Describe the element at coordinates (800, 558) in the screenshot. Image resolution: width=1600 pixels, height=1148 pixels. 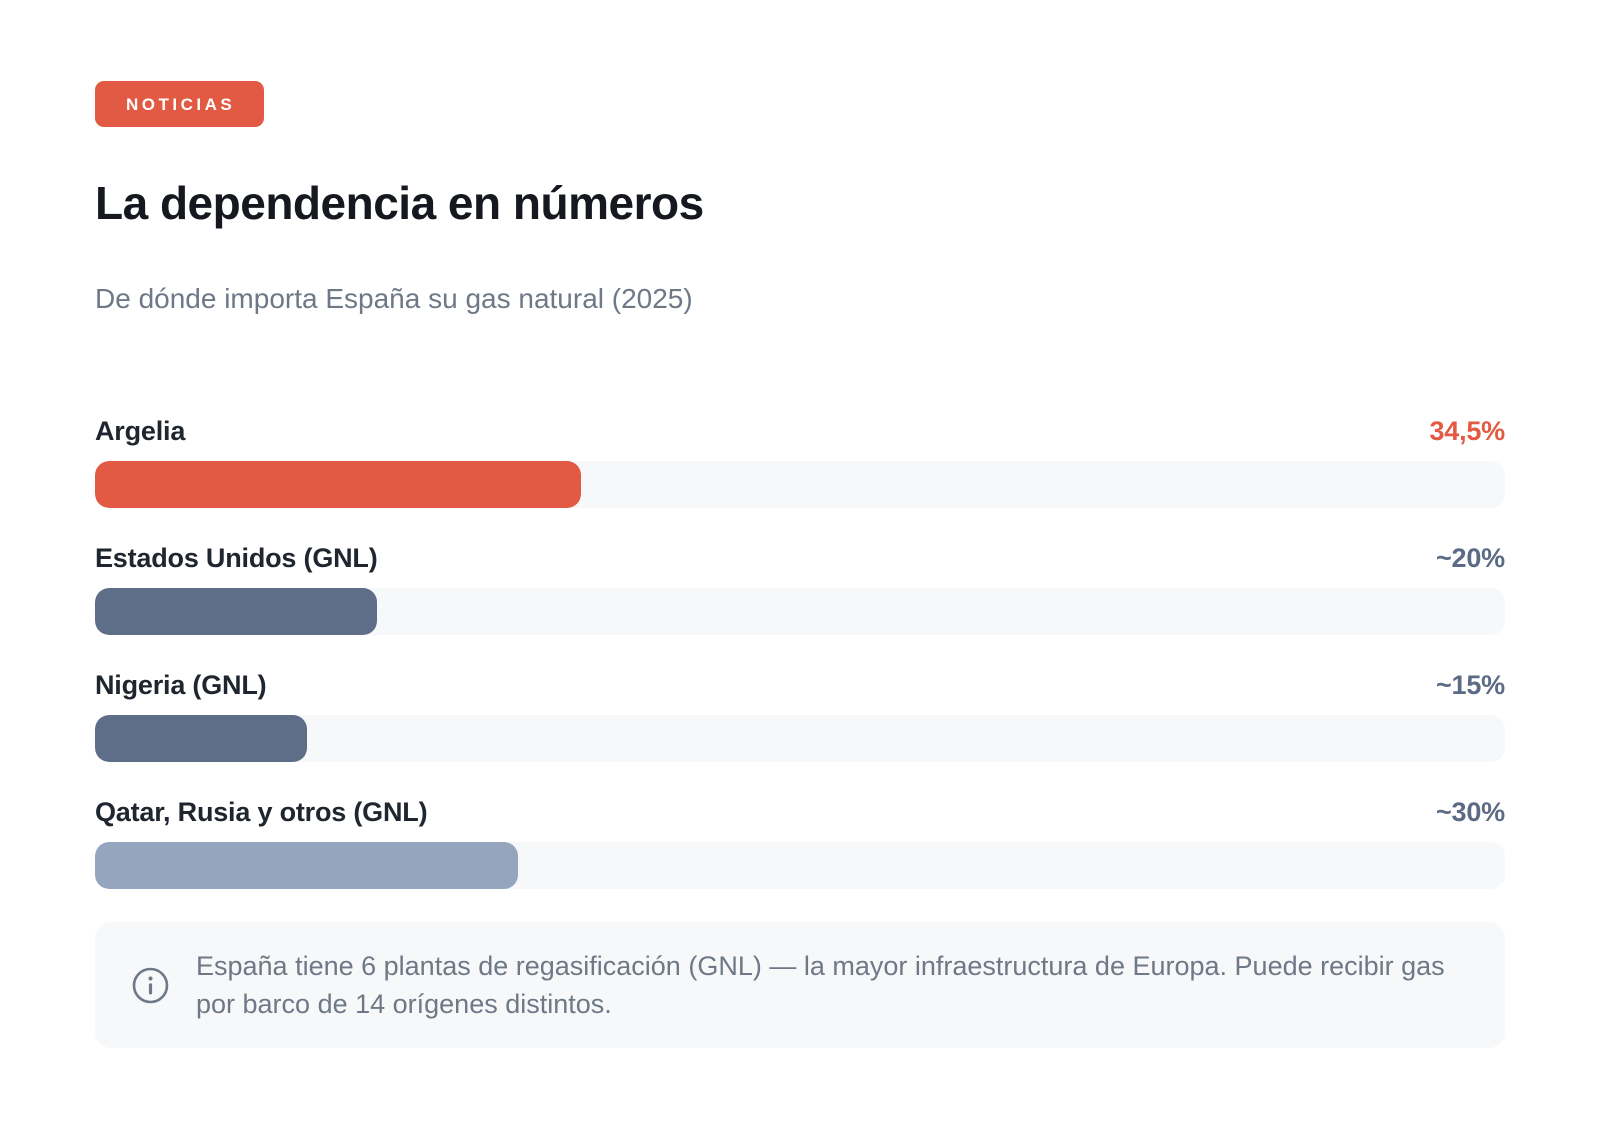
I see `bar-row-header: Estados Unidos (GNL) ~20%` at that location.